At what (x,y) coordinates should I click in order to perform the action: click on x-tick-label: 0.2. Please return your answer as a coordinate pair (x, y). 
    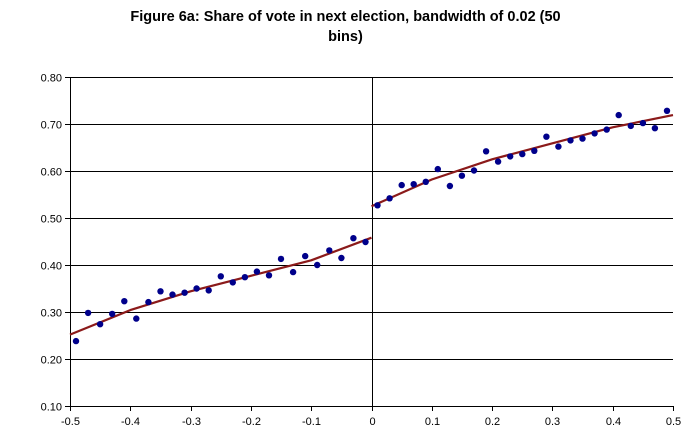
    Looking at the image, I should click on (492, 422).